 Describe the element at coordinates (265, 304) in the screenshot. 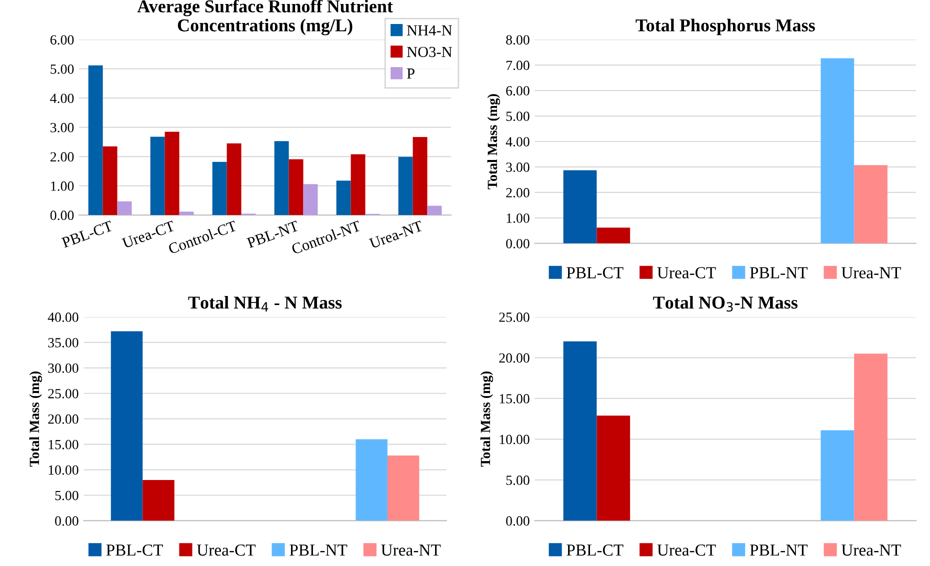

I see `chart-title: Total NH$_{4}$ - N Mass` at that location.